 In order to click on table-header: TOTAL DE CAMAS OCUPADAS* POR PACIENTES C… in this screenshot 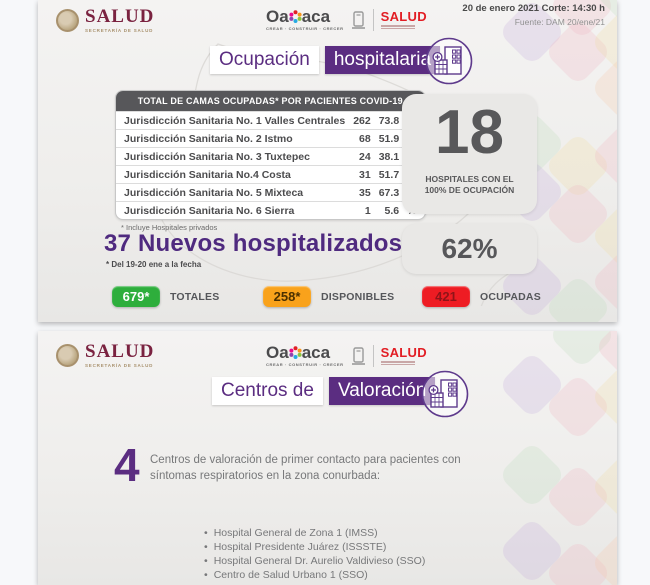, I will do `click(270, 101)`.